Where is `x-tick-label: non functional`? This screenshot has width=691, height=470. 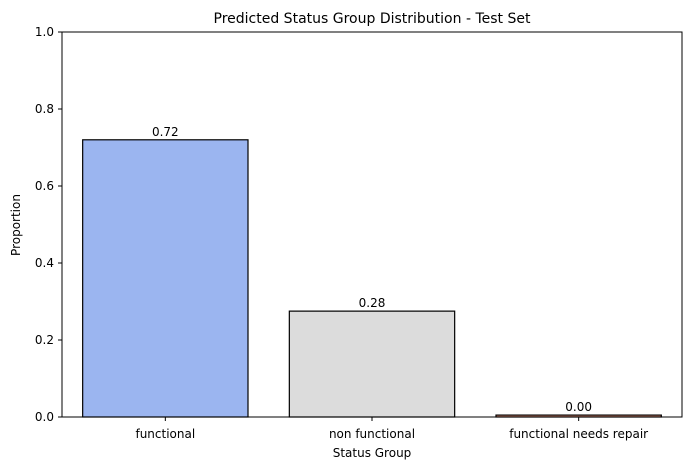 x-tick-label: non functional is located at coordinates (372, 434).